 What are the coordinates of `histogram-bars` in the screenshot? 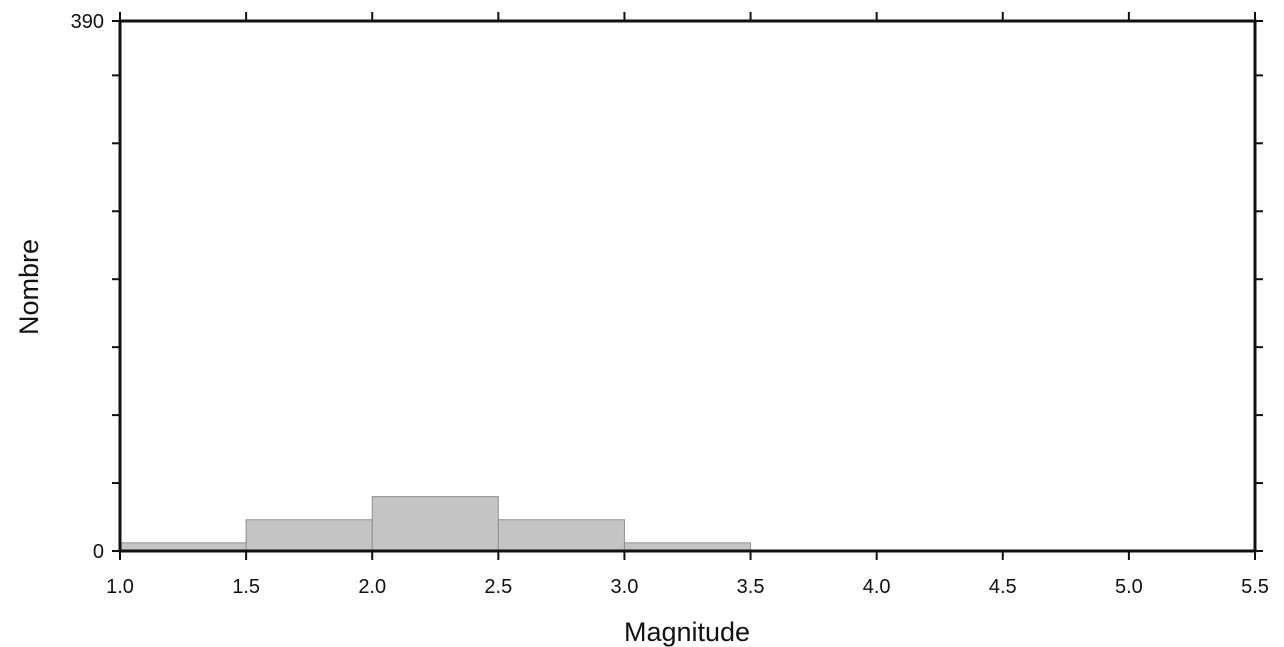 It's located at (435, 524).